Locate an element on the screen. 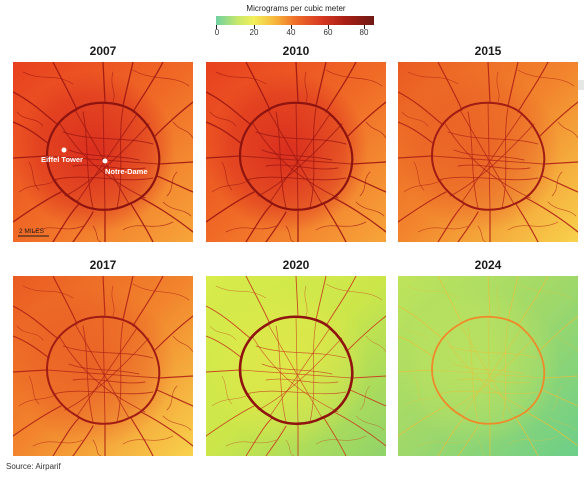  map-2007: Eiffel Tower Notre-Dame 2 MILES is located at coordinates (103, 152).